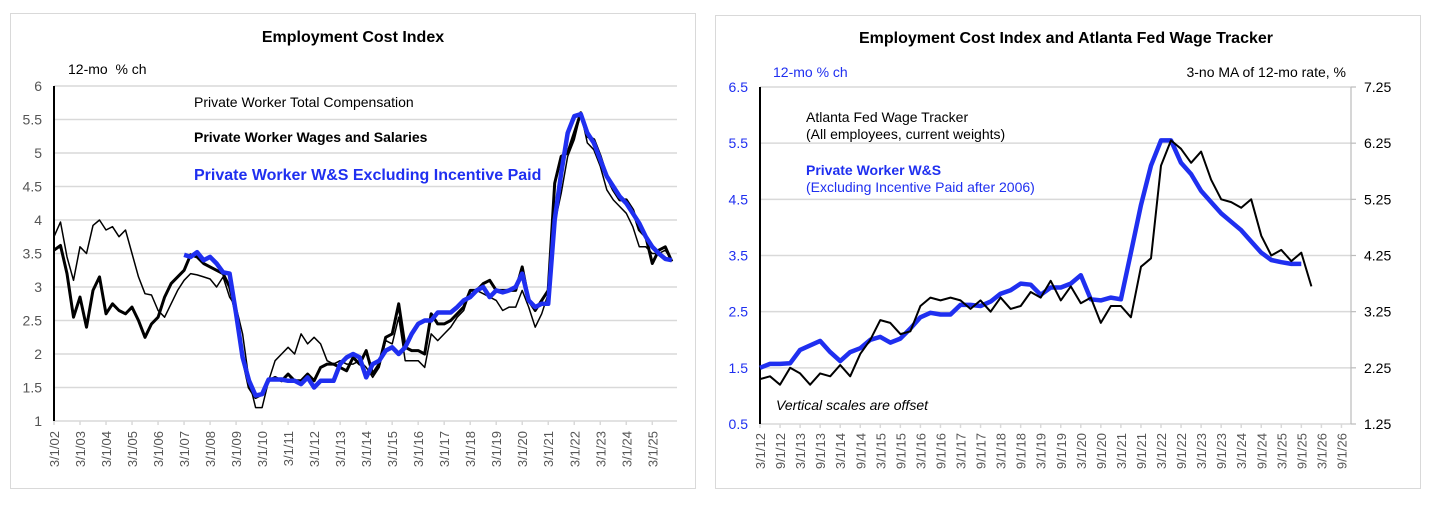 The image size is (1432, 514). What do you see at coordinates (961, 451) in the screenshot?
I see `right-x-tick-label: 3/1/17` at bounding box center [961, 451].